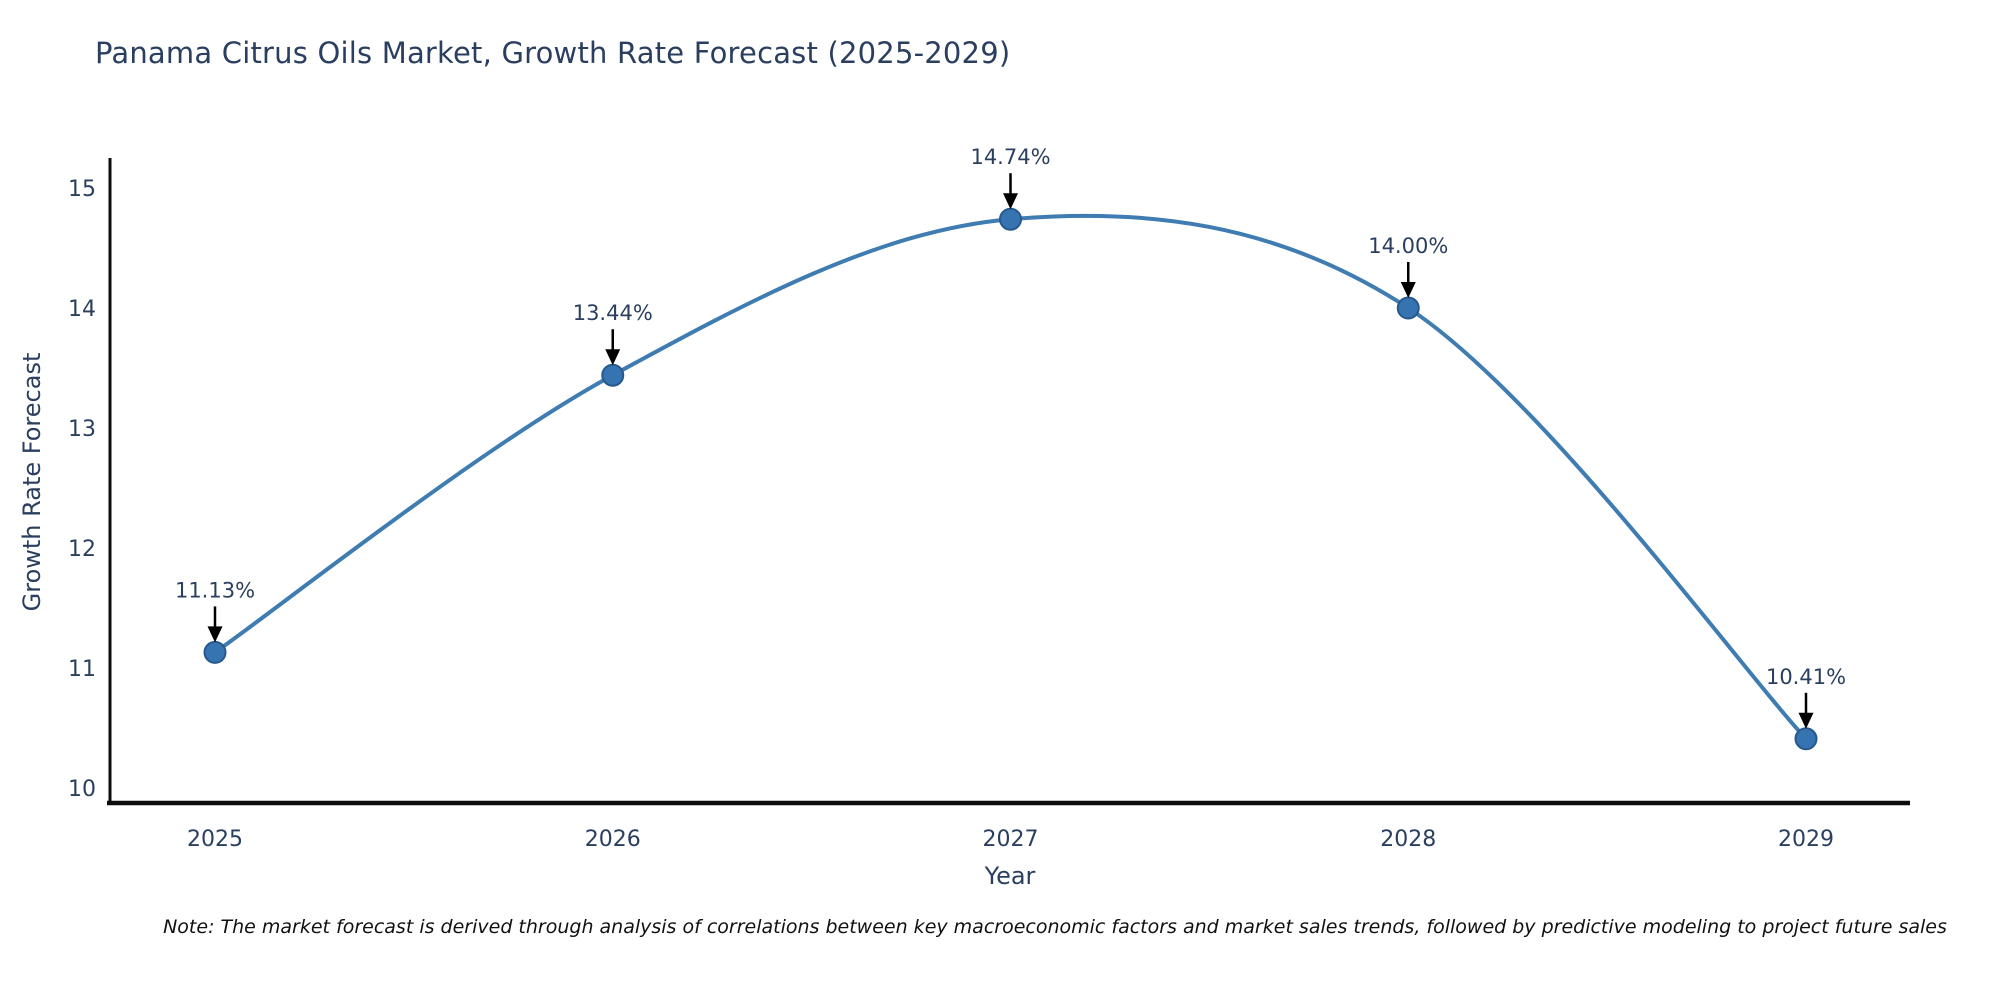 The image size is (2000, 1000). I want to click on x-tick-label: 2026, so click(613, 839).